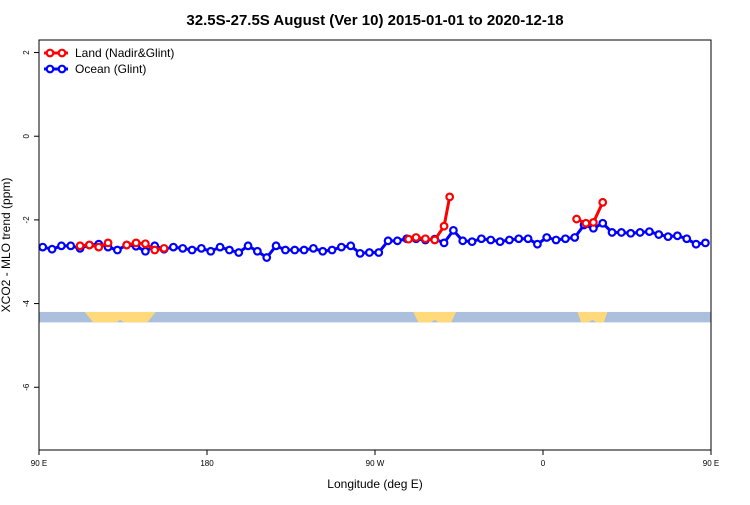 The height and width of the screenshot is (505, 750). I want to click on y-tick-label: -2, so click(26, 220).